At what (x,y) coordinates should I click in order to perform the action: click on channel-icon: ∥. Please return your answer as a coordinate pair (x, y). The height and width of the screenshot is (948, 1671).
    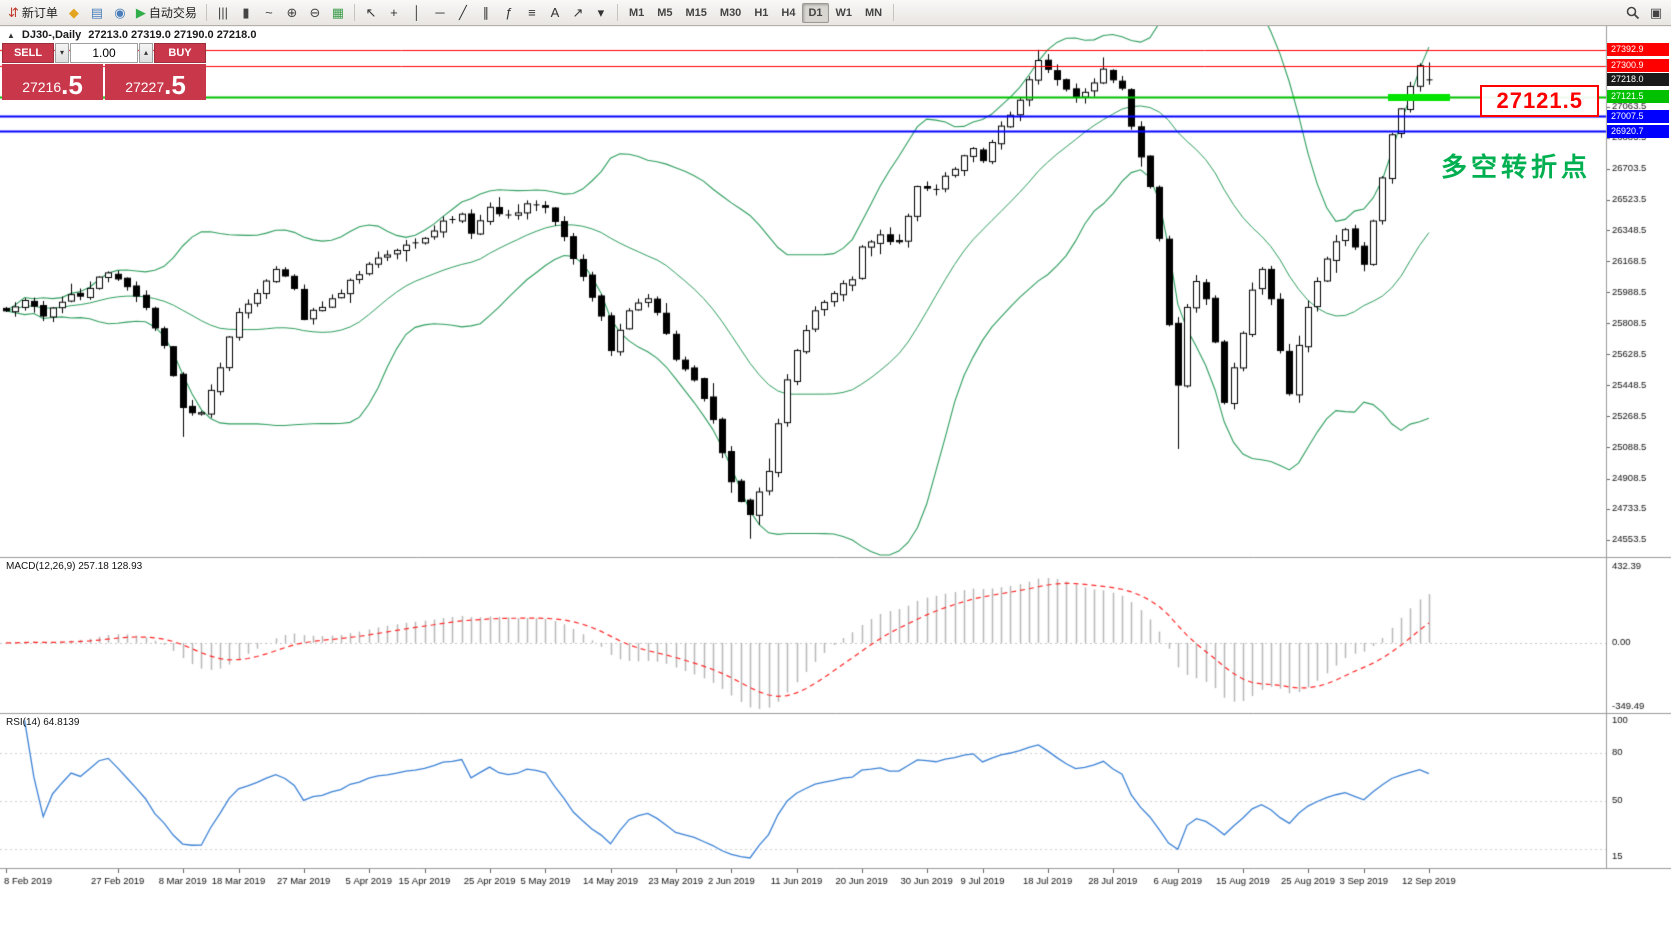
    Looking at the image, I should click on (486, 12).